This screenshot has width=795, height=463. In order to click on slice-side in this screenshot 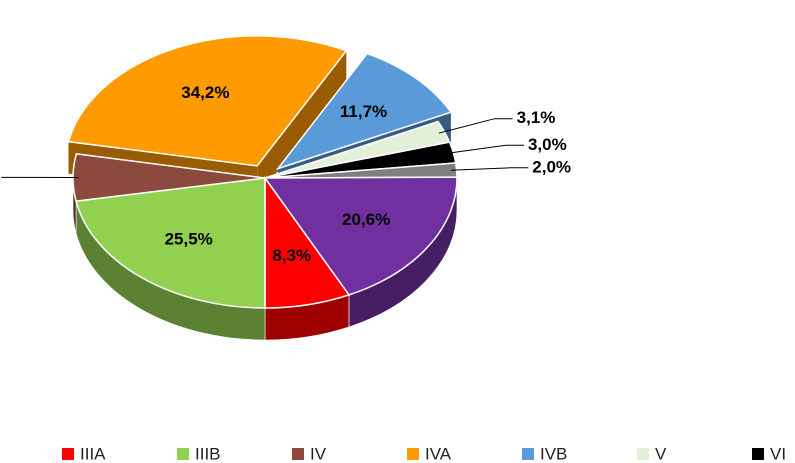, I will do `click(302, 124)`.